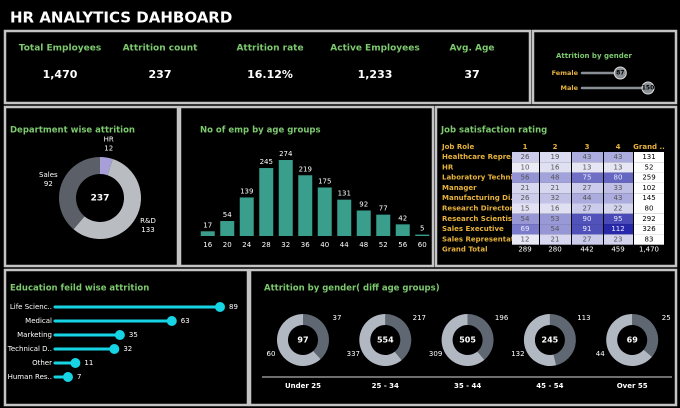 The image size is (680, 408). What do you see at coordinates (554, 250) in the screenshot?
I see `table-value: 280` at bounding box center [554, 250].